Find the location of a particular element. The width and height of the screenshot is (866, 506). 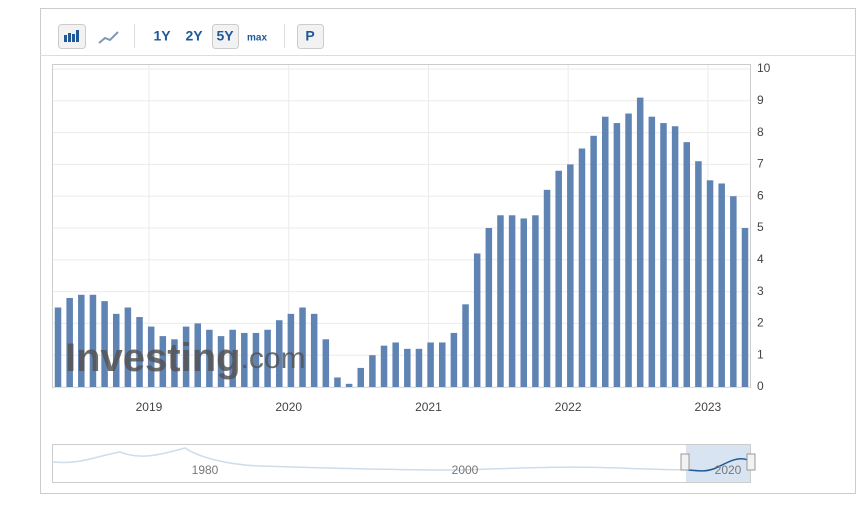

navigator-series is located at coordinates (376, 459).